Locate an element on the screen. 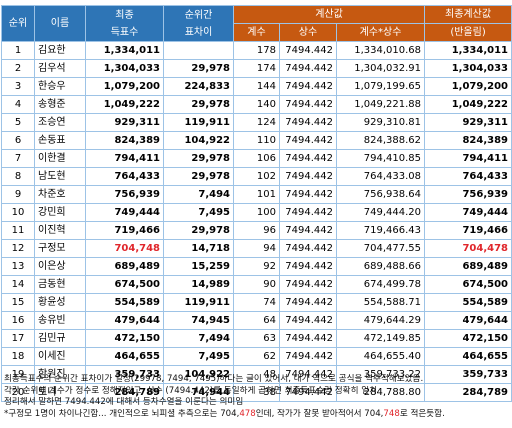 The height and width of the screenshot is (428, 512). name-cell: 금동현 is located at coordinates (60, 284).